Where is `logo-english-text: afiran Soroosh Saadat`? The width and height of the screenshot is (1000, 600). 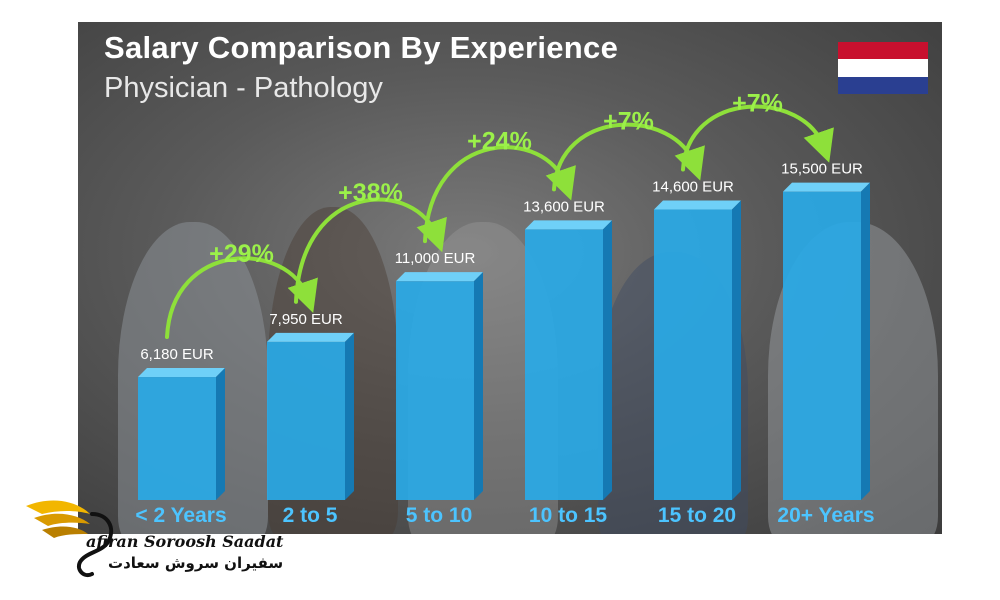 logo-english-text: afiran Soroosh Saadat is located at coordinates (185, 541).